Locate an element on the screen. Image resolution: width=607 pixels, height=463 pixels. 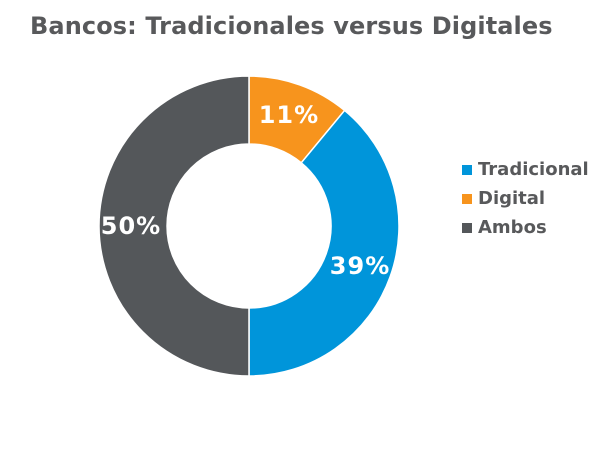
legend-swatch-ambos is located at coordinates (467, 227).